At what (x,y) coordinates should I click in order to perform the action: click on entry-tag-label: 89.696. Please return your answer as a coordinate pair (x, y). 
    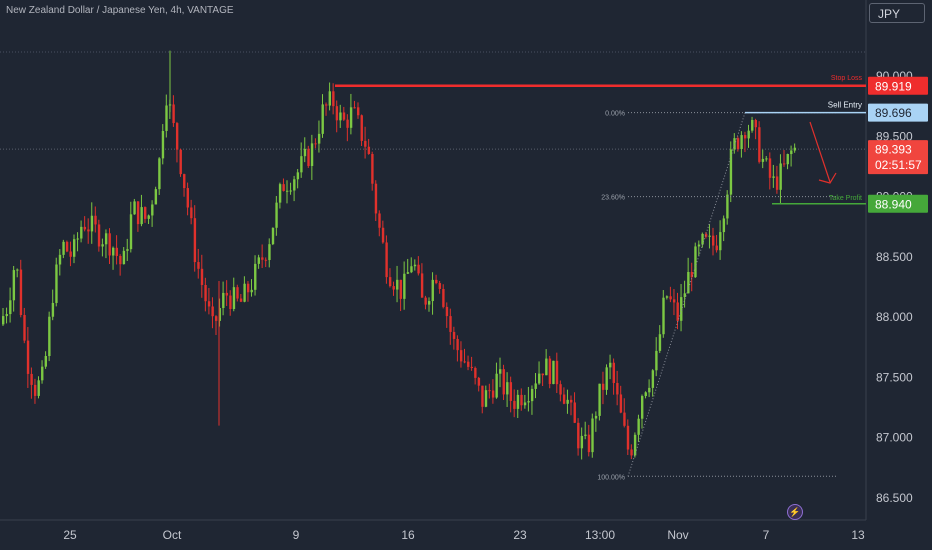
    Looking at the image, I should click on (893, 113).